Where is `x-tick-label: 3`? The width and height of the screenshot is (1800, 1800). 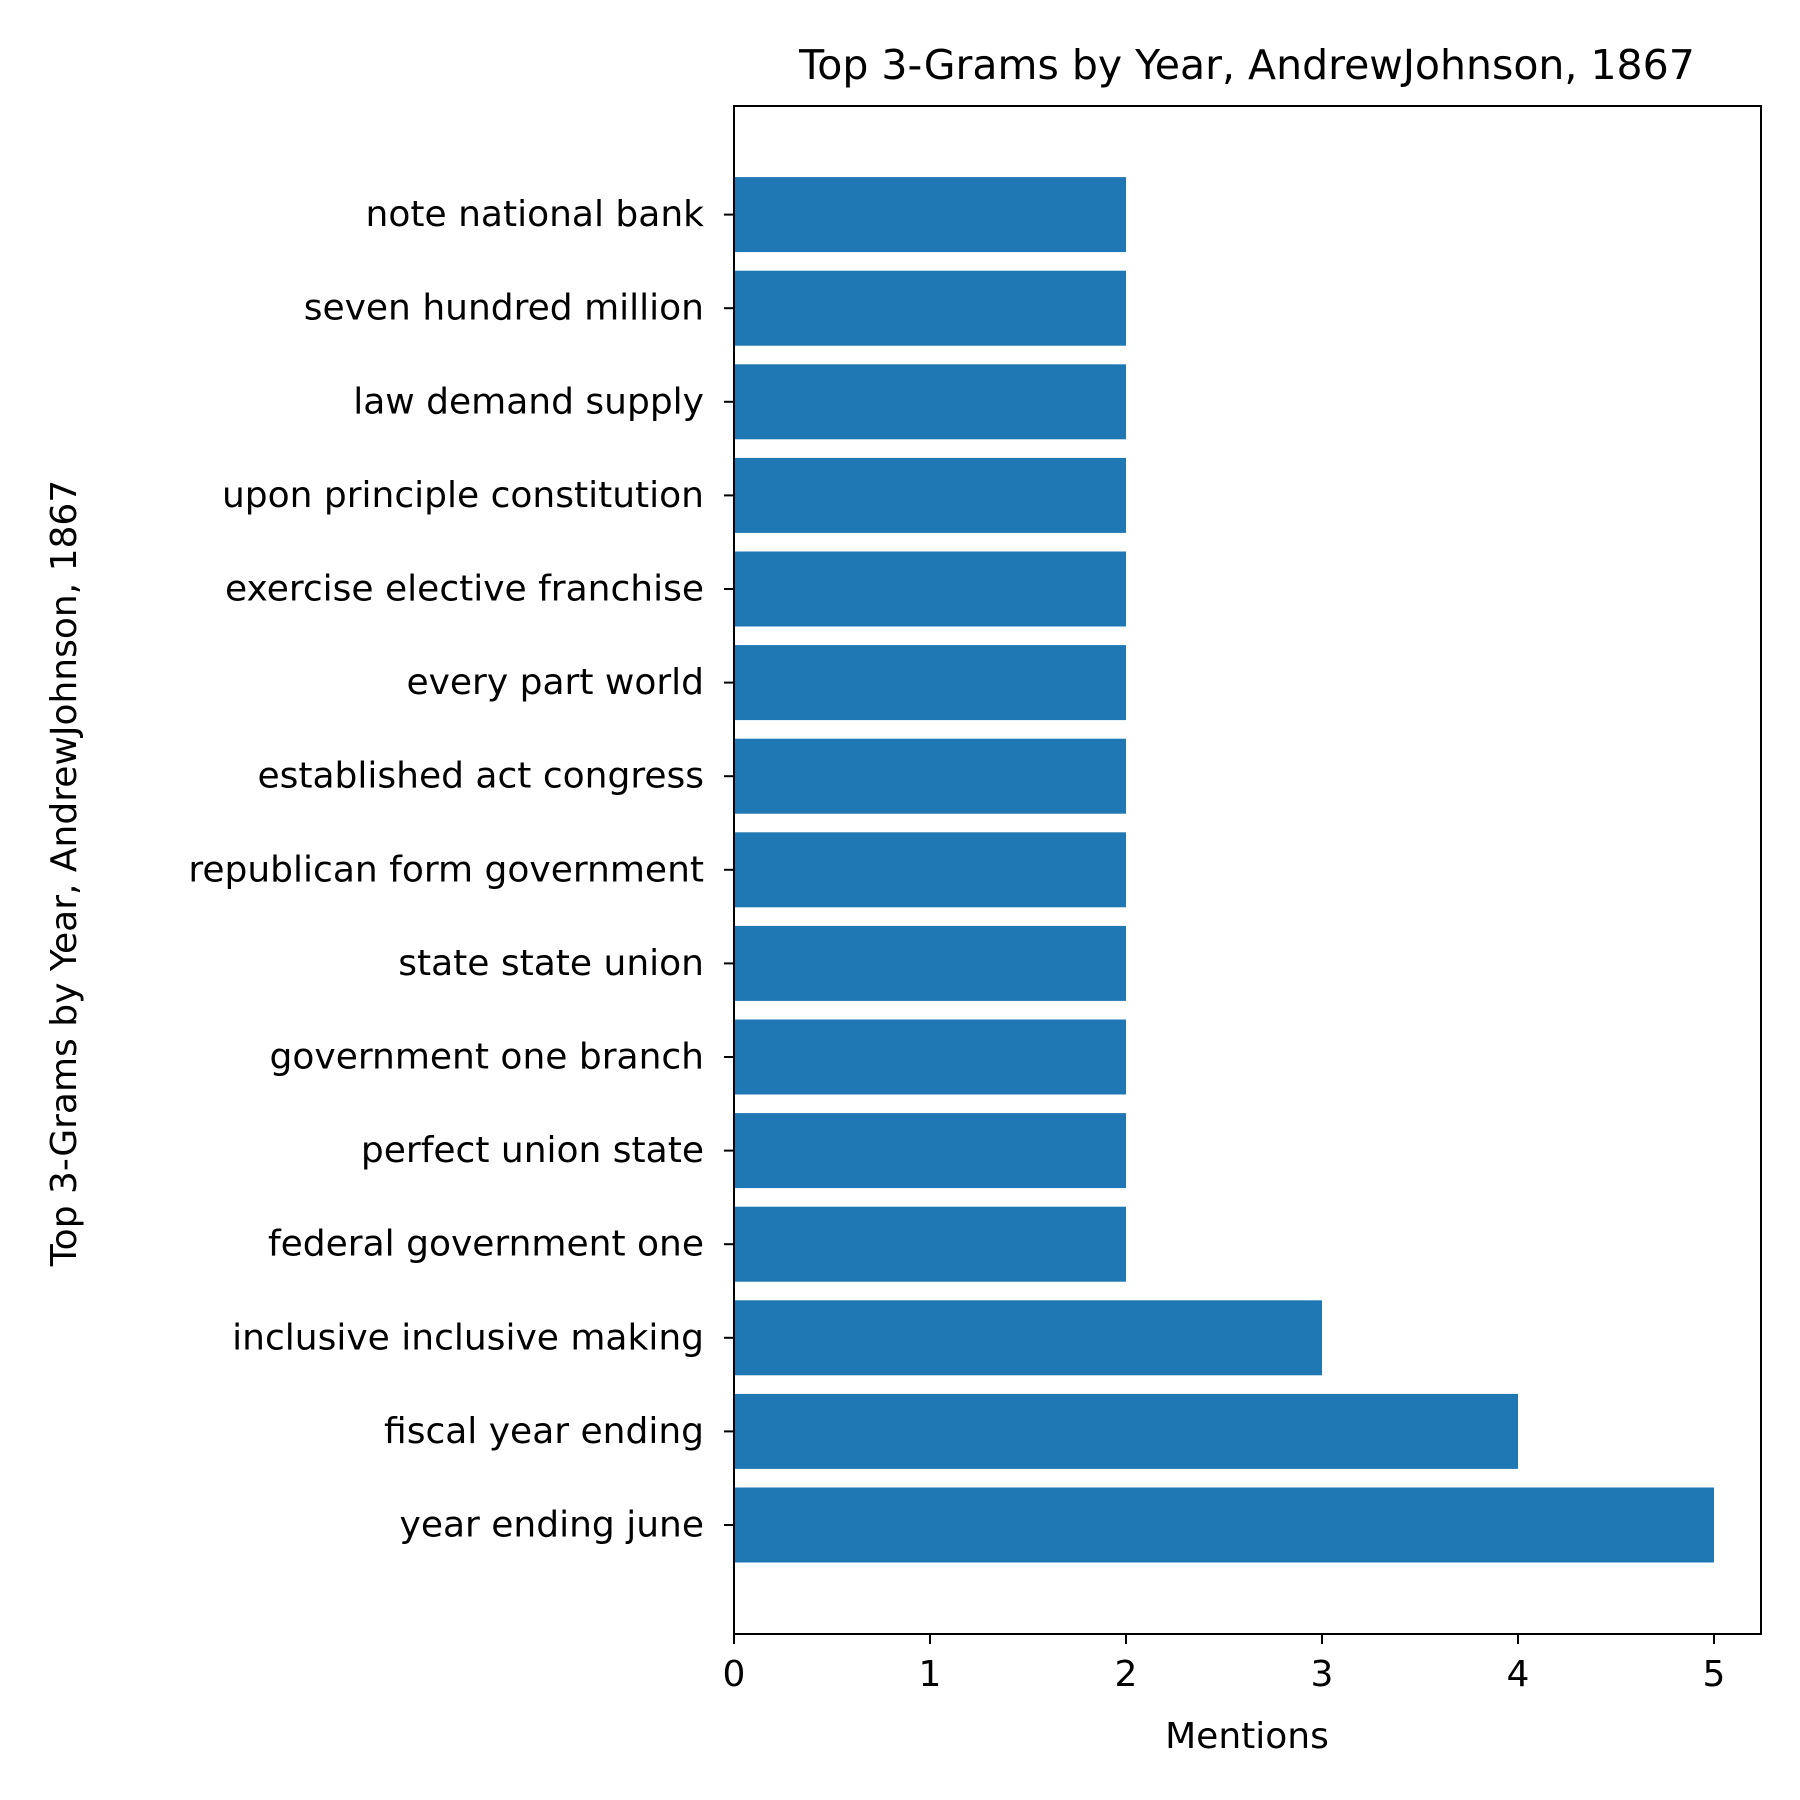
x-tick-label: 3 is located at coordinates (1322, 1674).